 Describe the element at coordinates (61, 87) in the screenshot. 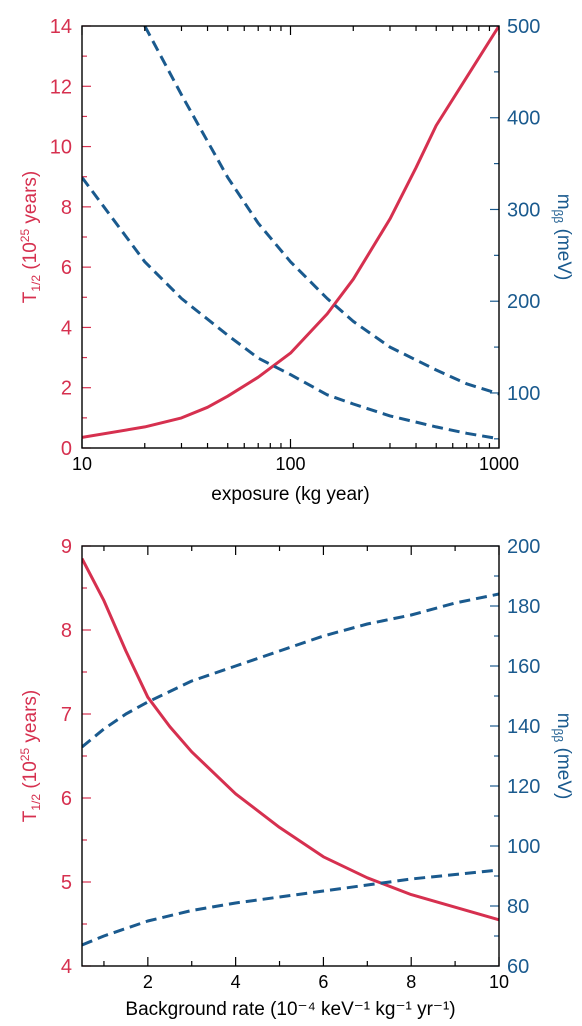

I see `left-tick-label: 12` at that location.